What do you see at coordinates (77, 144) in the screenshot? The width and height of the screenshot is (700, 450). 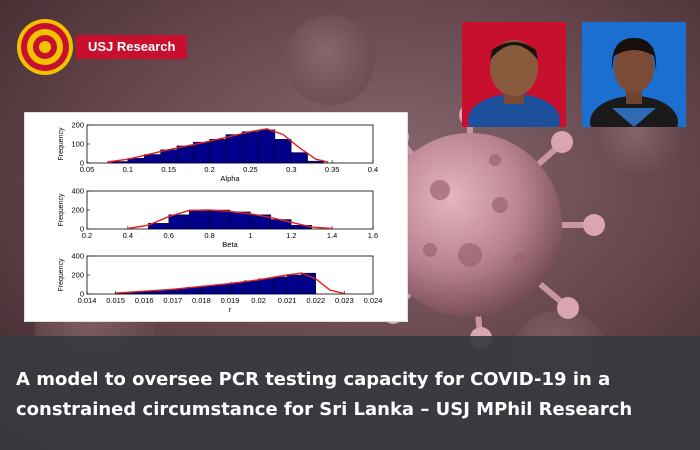 I see `y-tick-label: 100` at bounding box center [77, 144].